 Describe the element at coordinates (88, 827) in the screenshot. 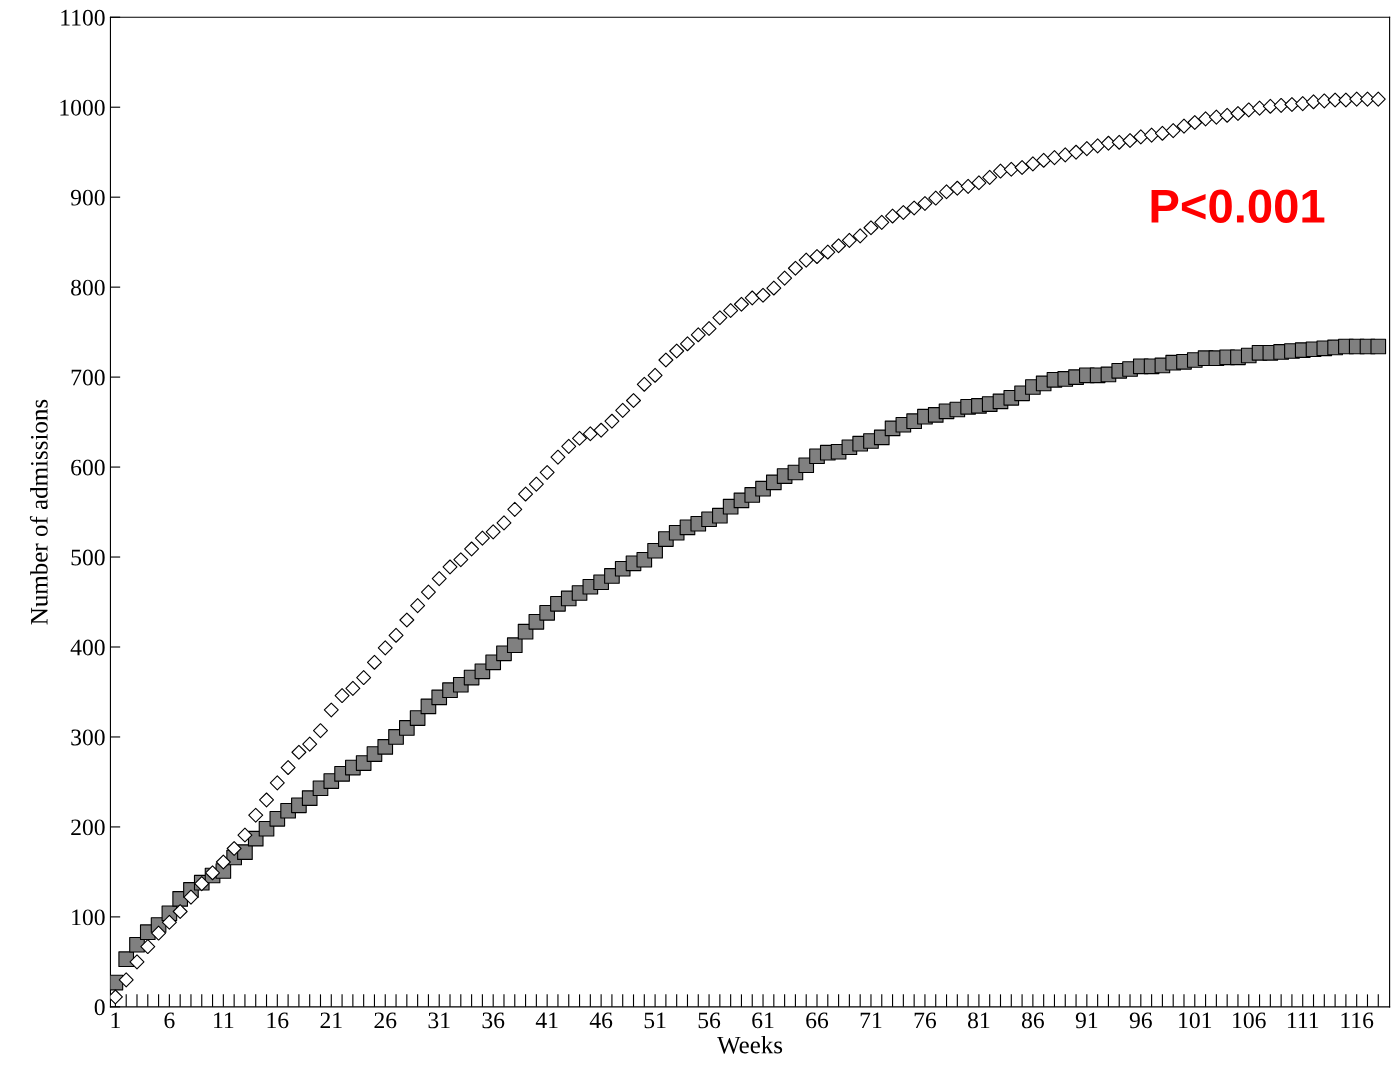

I see `y-tick-label: 200` at that location.